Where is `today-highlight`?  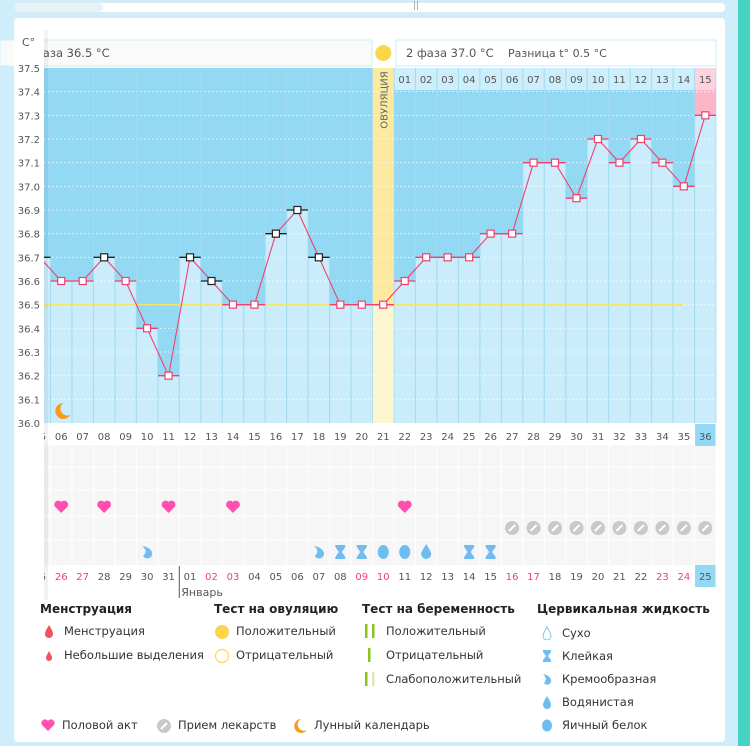 today-highlight is located at coordinates (705, 102).